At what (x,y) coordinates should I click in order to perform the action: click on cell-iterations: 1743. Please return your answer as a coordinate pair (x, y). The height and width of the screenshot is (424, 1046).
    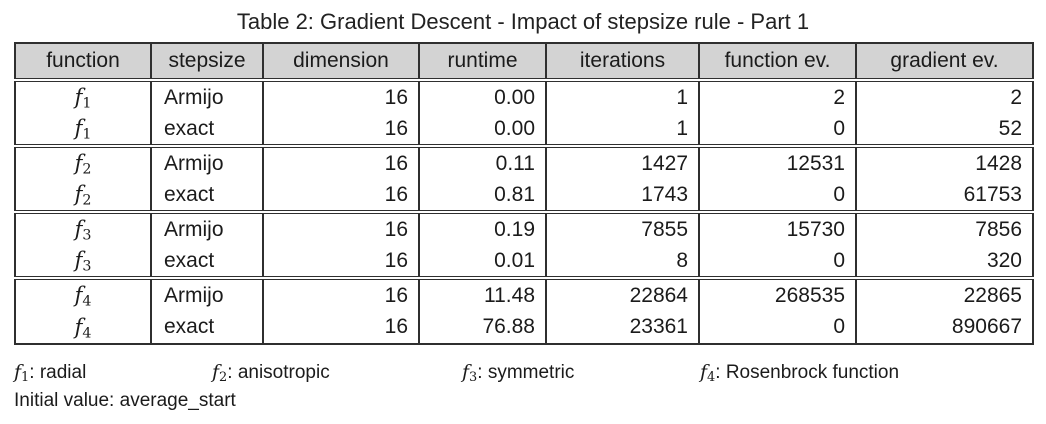
    Looking at the image, I should click on (622, 195).